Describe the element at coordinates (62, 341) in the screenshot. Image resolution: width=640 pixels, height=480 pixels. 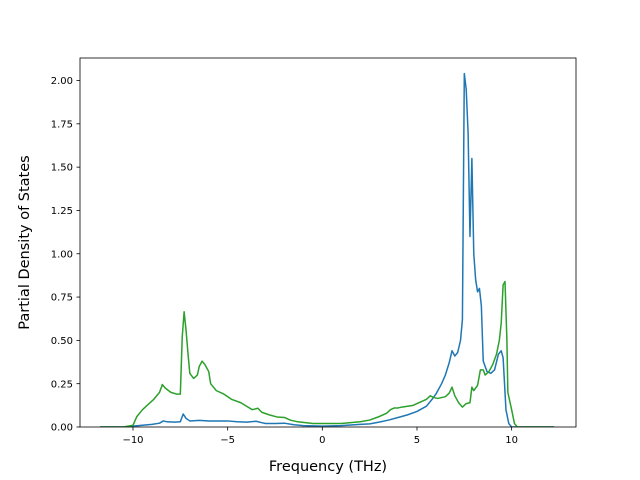
I see `y-tick-label: 0.50` at that location.